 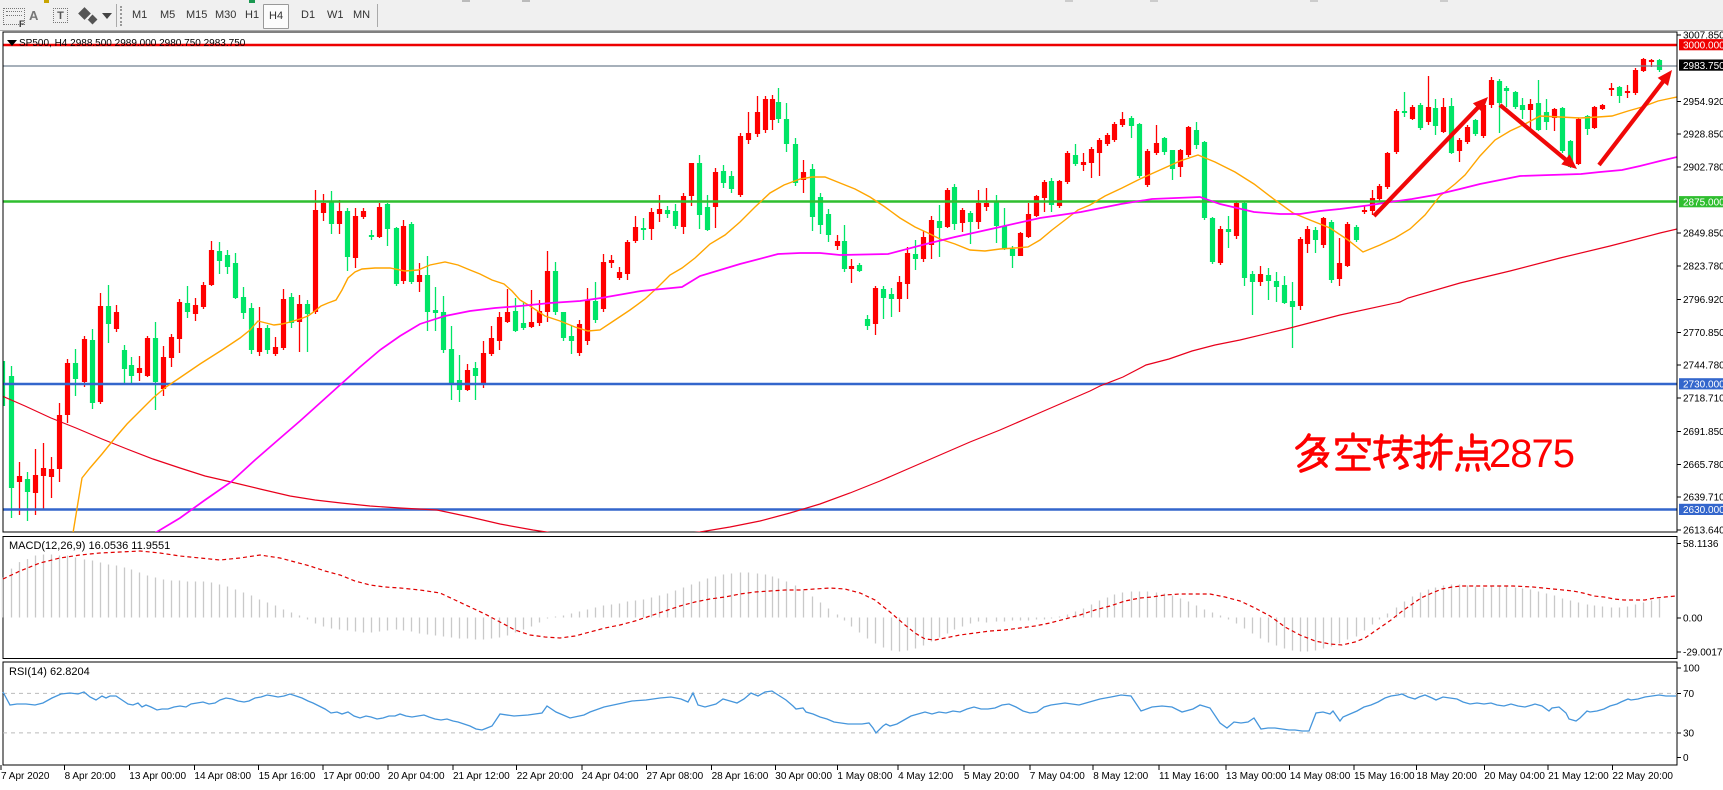 I want to click on svg-text: 2902.780, so click(x=1703, y=167).